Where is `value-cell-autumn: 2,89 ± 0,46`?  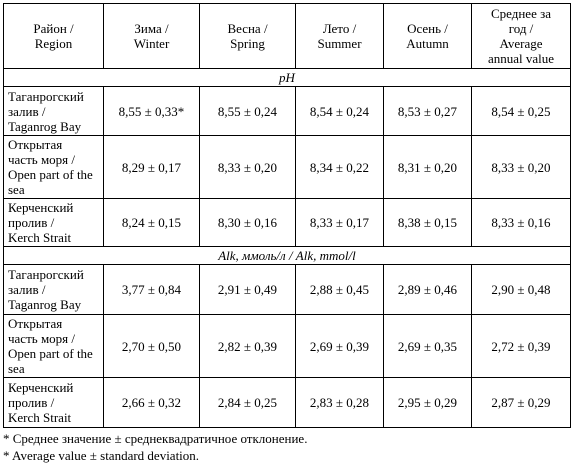
value-cell-autumn: 2,89 ± 0,46 is located at coordinates (427, 289).